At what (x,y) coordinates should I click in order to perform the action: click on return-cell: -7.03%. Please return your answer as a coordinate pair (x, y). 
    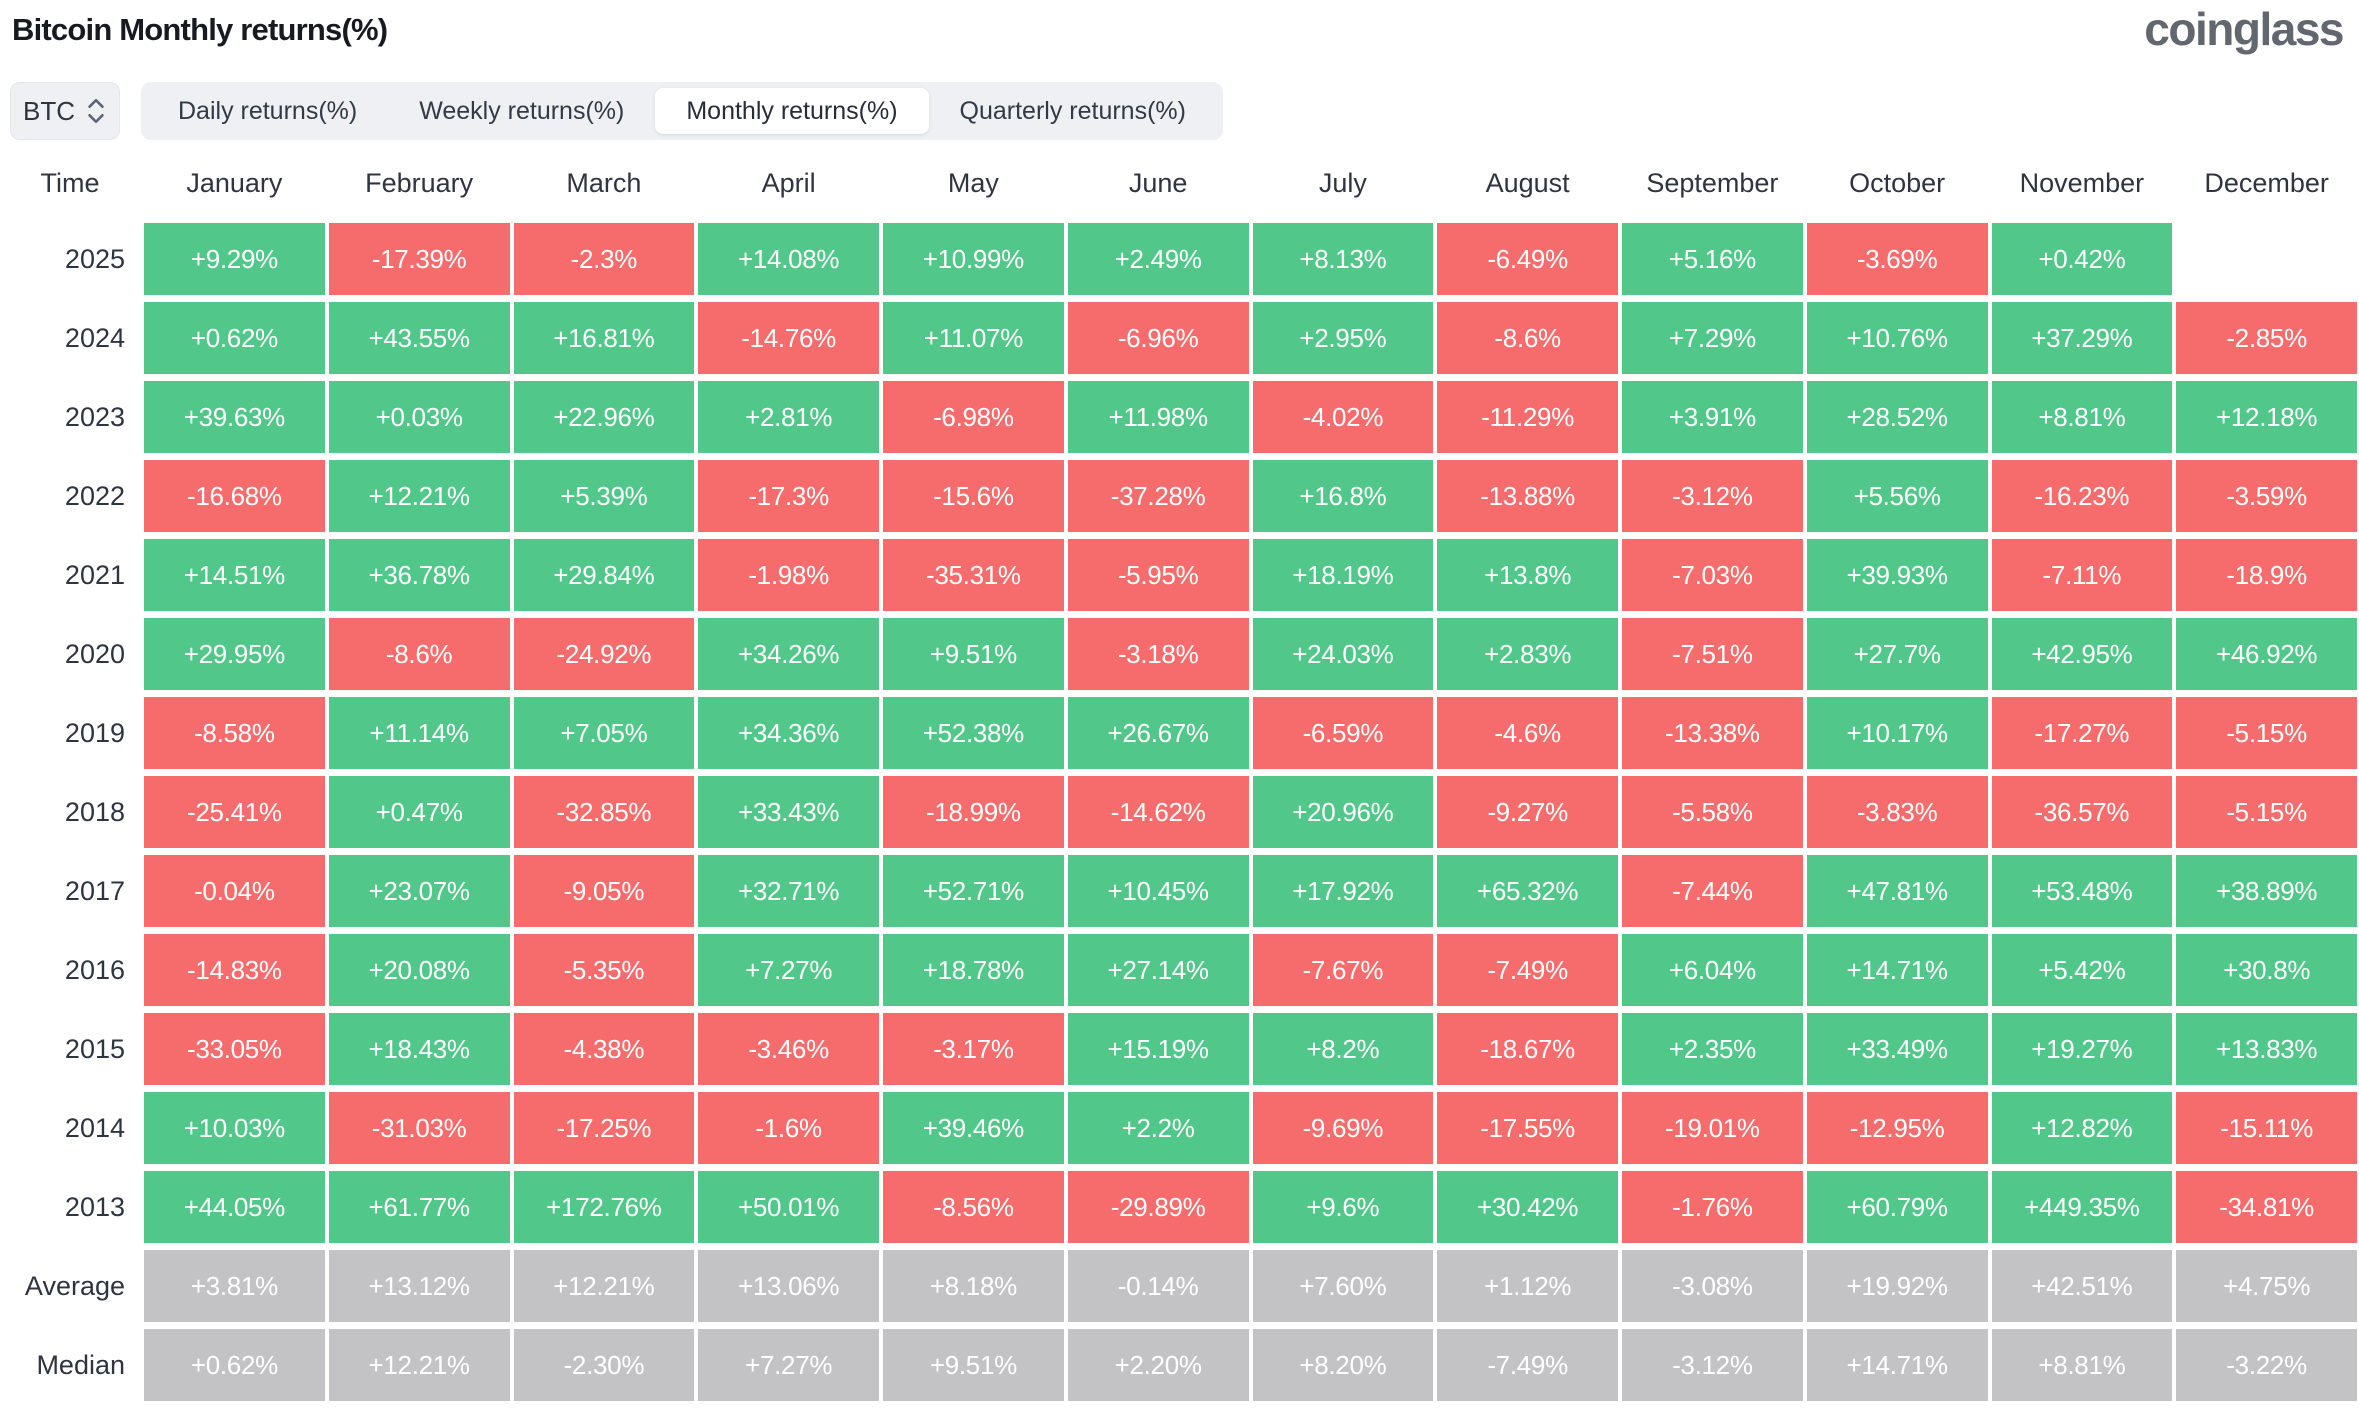
    Looking at the image, I should click on (1712, 575).